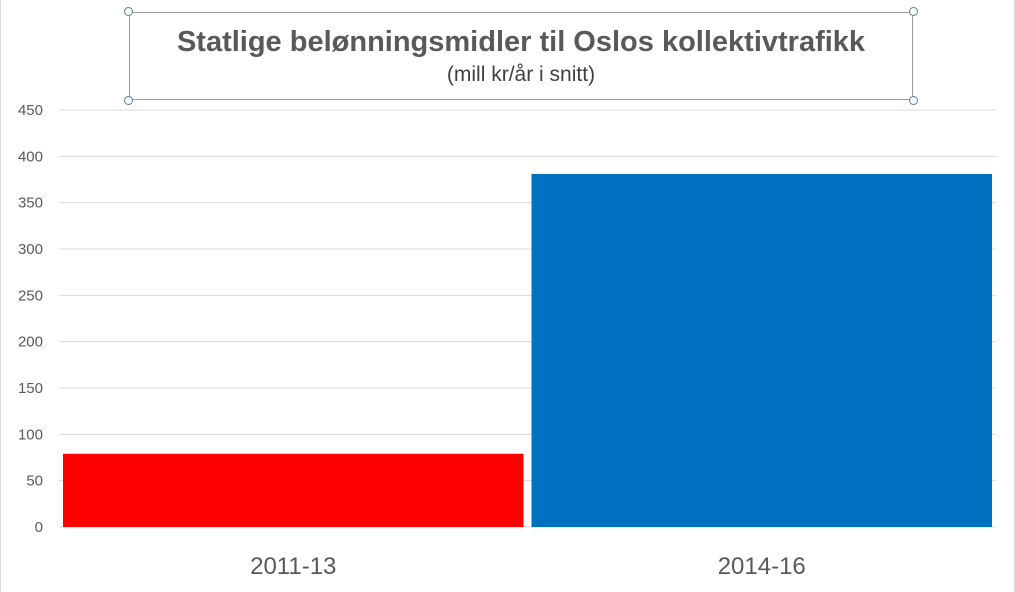  What do you see at coordinates (34, 481) in the screenshot?
I see `y-tick-label: 50` at bounding box center [34, 481].